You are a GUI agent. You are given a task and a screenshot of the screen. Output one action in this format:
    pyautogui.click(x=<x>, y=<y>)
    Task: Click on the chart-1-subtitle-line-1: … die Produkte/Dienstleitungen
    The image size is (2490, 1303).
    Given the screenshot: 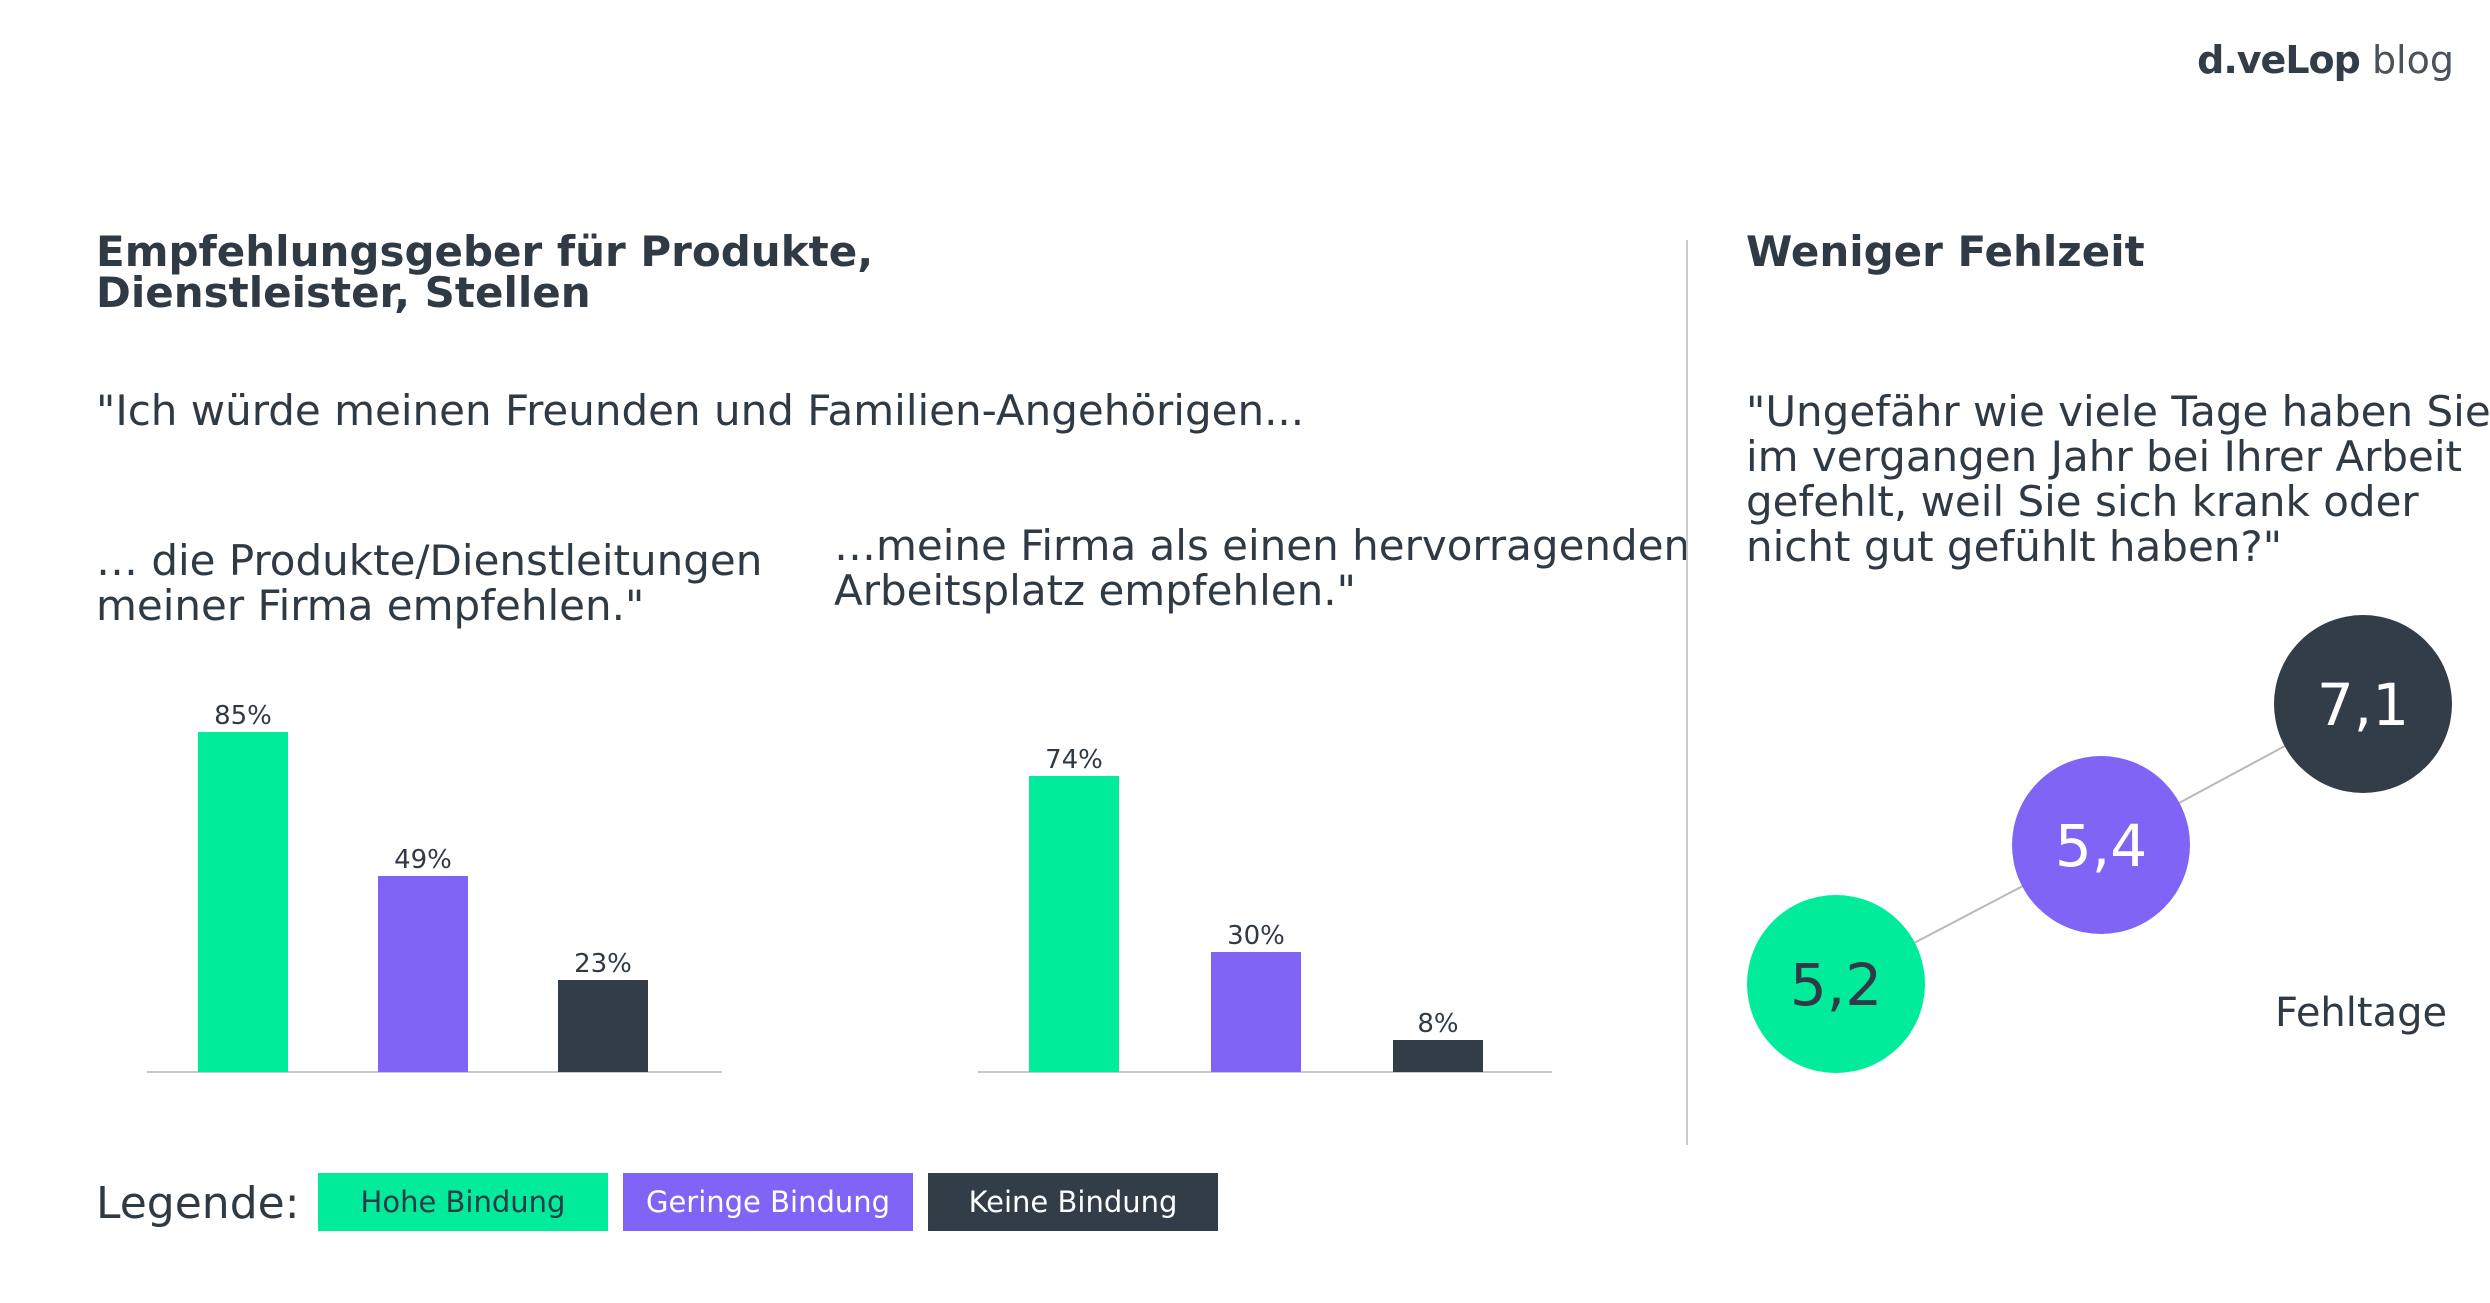 What is the action you would take?
    pyautogui.click(x=429, y=560)
    